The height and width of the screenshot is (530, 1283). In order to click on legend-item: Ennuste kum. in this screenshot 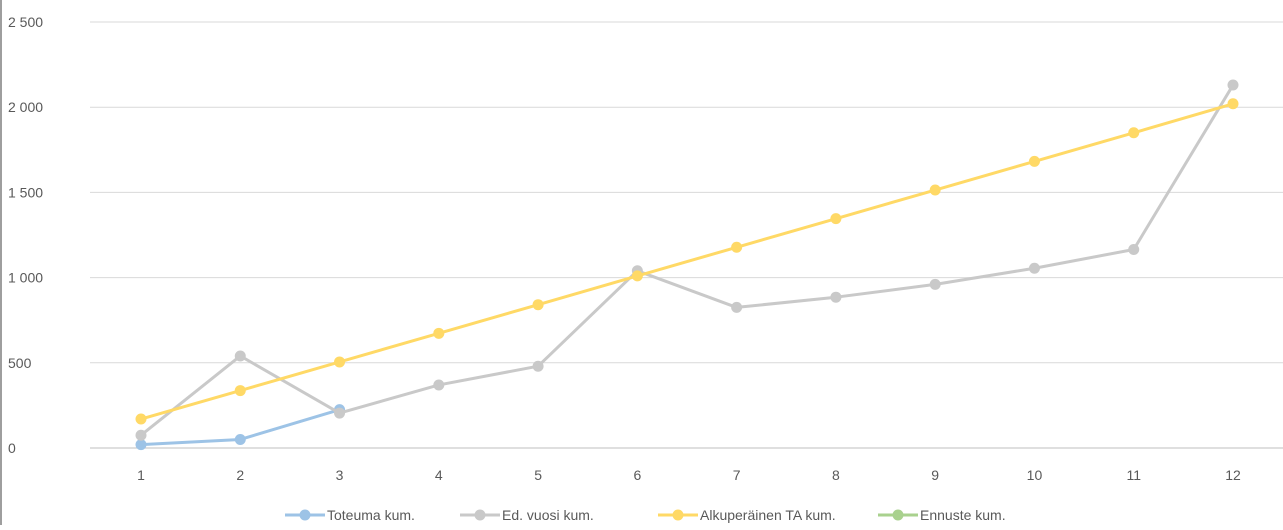, I will do `click(942, 515)`.